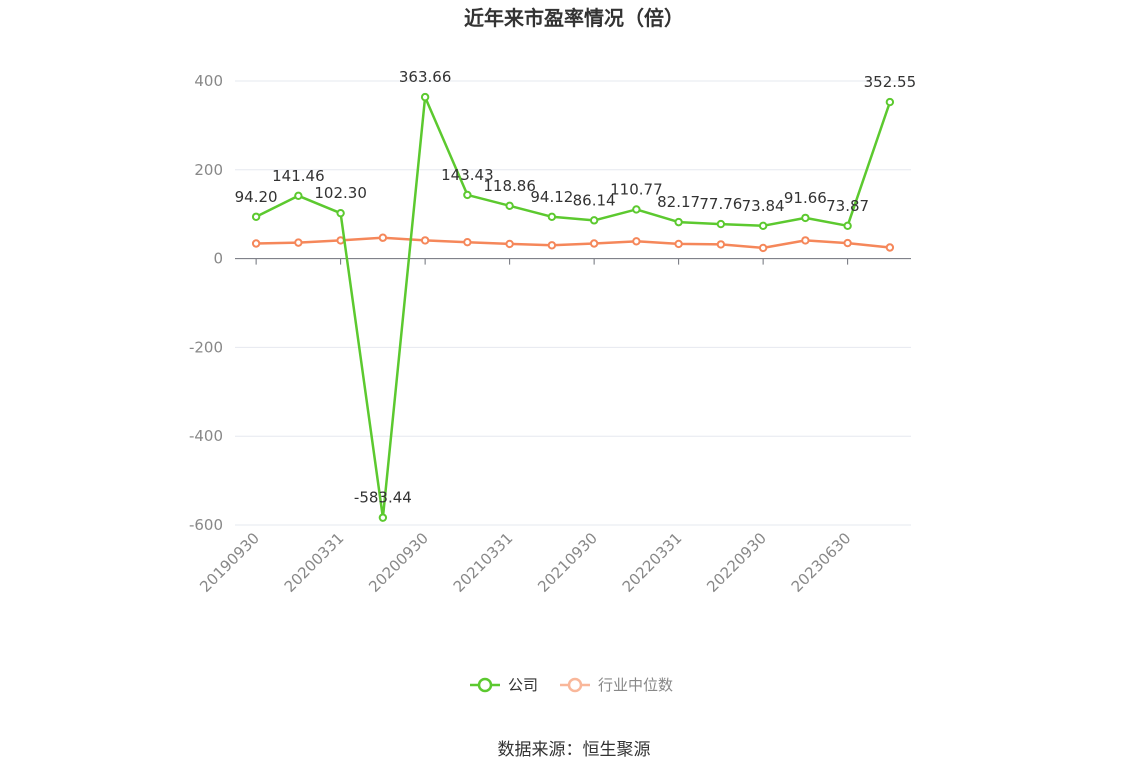  What do you see at coordinates (256, 197) in the screenshot?
I see `data-label: 94.20` at bounding box center [256, 197].